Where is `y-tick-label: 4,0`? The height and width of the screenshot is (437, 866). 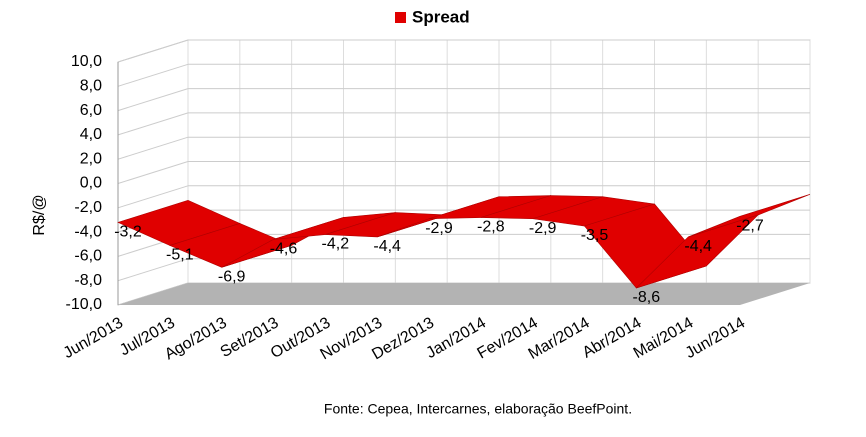 y-tick-label: 4,0 is located at coordinates (91, 134).